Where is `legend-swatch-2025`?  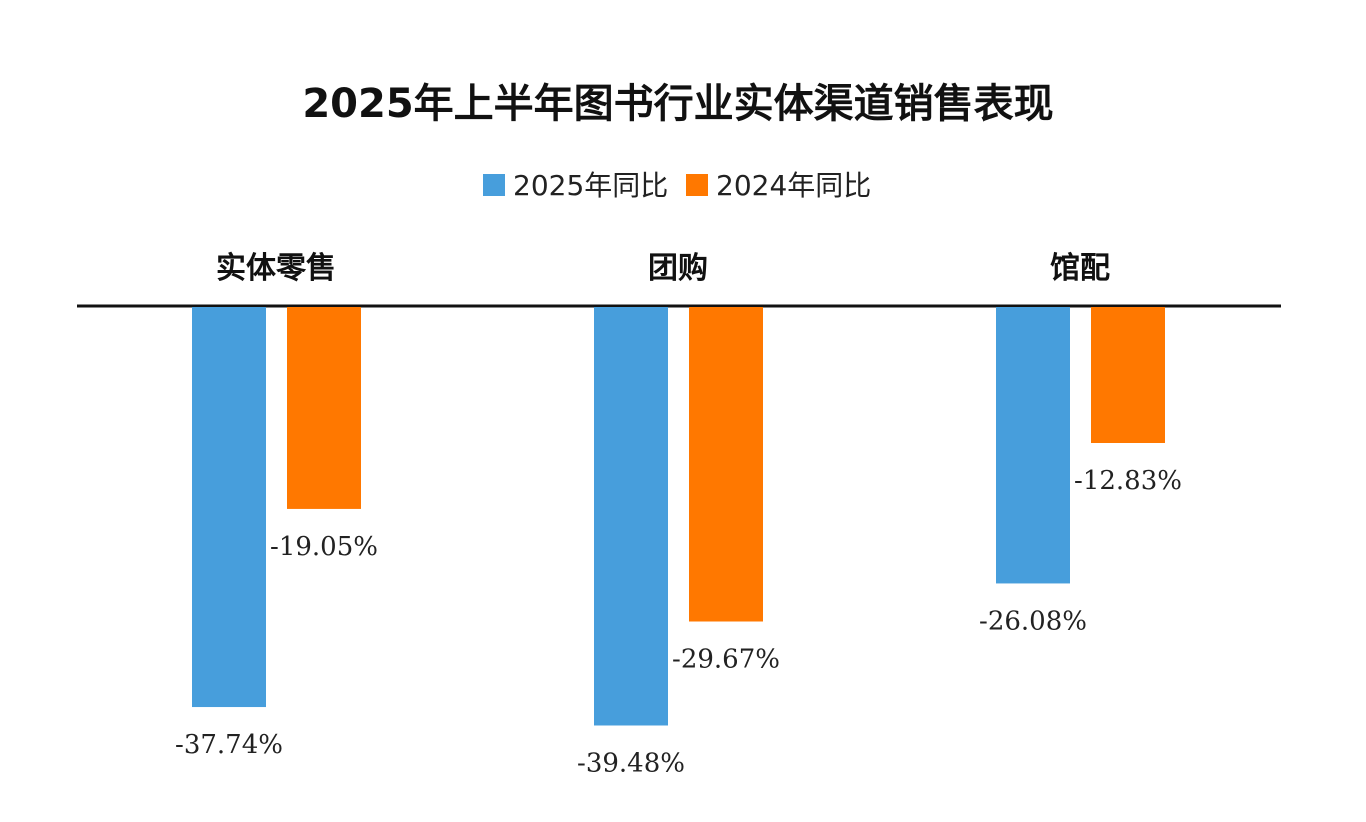 legend-swatch-2025 is located at coordinates (494, 185).